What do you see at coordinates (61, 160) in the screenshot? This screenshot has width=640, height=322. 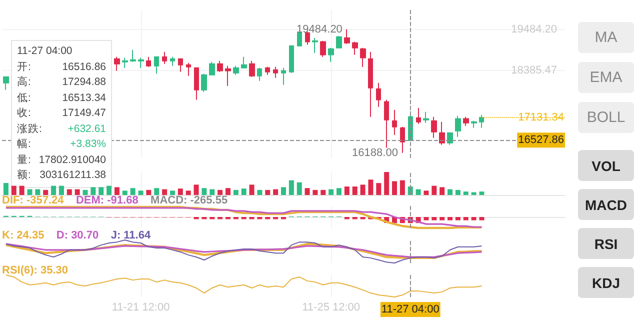 I see `annotation: 量: 17802.910040` at bounding box center [61, 160].